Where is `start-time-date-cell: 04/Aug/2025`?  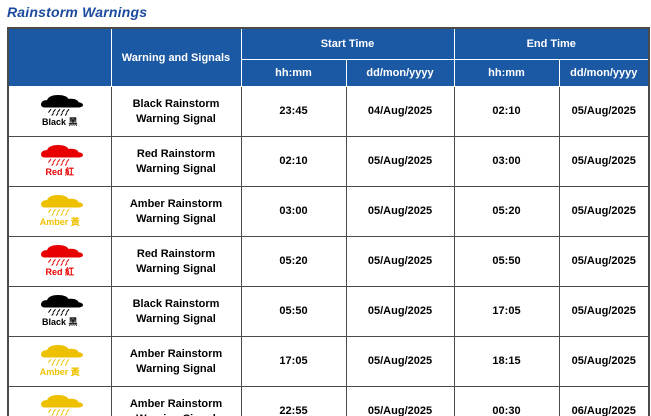 start-time-date-cell: 04/Aug/2025 is located at coordinates (400, 111).